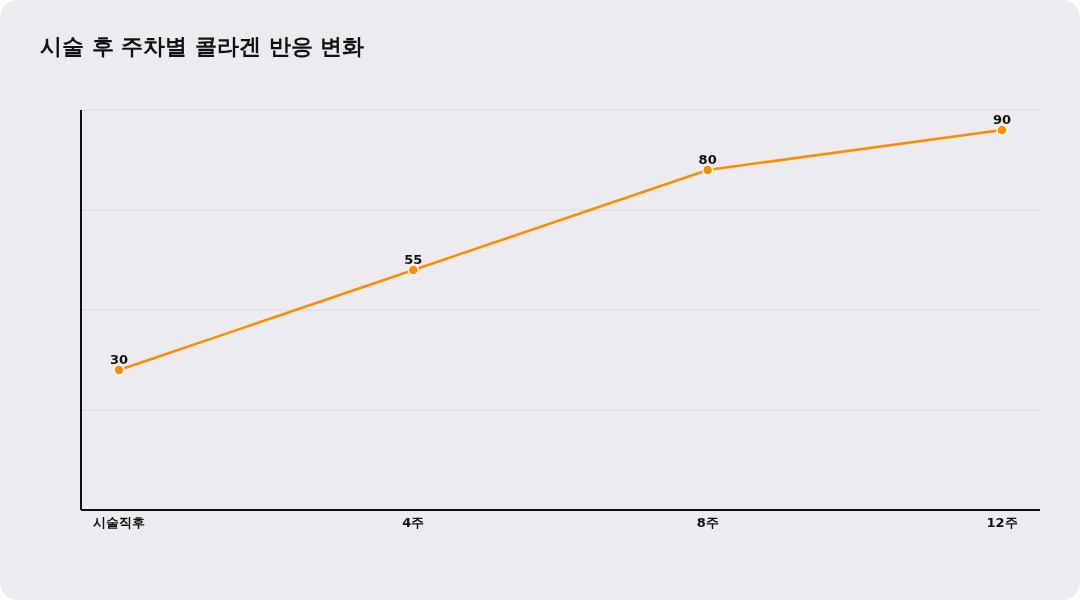 The image size is (1080, 600). What do you see at coordinates (119, 523) in the screenshot?
I see `x-tick-label: 시술직후` at bounding box center [119, 523].